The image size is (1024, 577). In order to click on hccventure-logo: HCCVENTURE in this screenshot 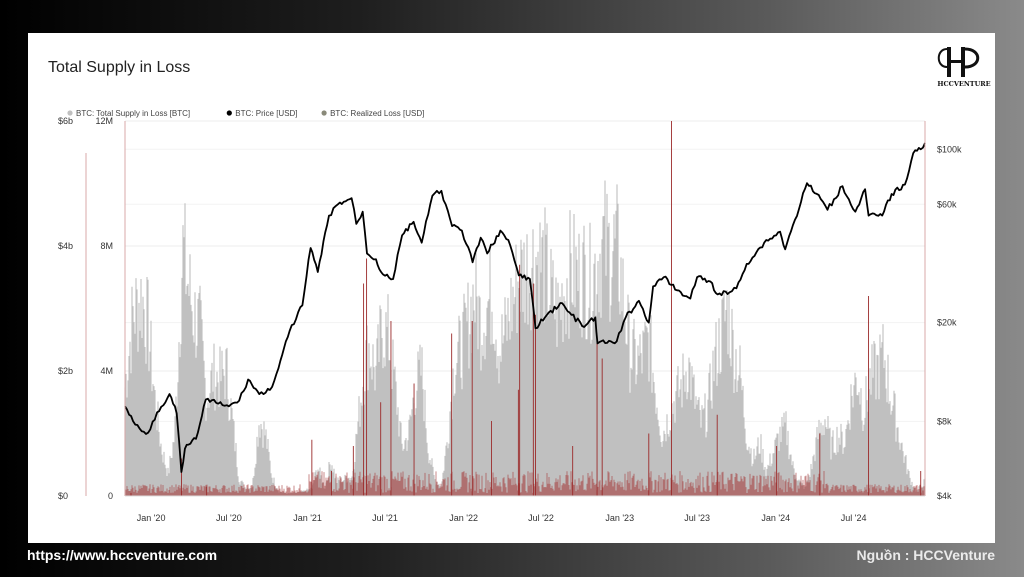, I will do `click(964, 66)`.